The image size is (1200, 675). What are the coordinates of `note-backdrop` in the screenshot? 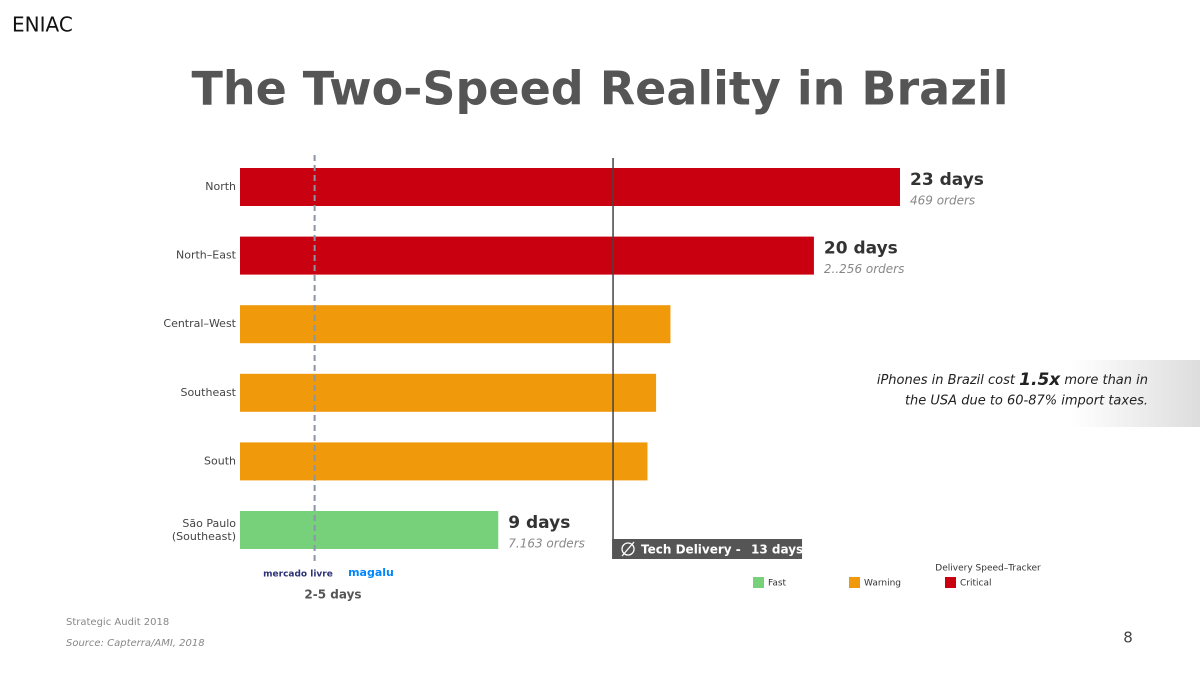 It's located at (1136, 393).